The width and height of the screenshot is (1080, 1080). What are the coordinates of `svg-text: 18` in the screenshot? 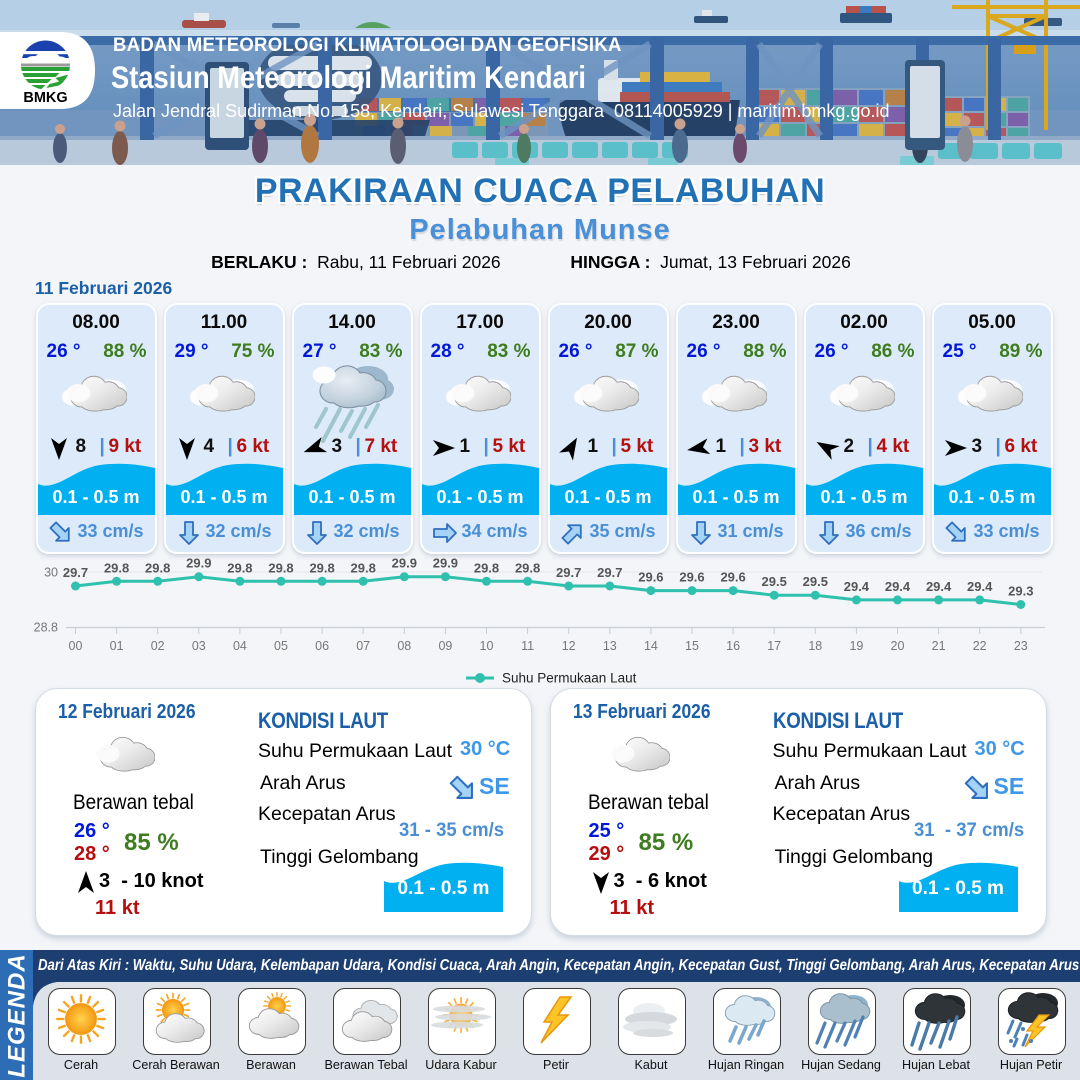 It's located at (815, 646).